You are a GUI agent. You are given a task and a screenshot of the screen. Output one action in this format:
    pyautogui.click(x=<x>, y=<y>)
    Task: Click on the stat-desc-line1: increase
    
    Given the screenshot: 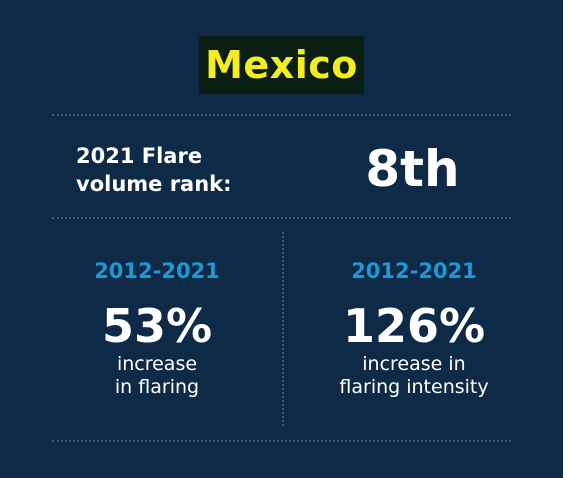 What is the action you would take?
    pyautogui.click(x=157, y=364)
    